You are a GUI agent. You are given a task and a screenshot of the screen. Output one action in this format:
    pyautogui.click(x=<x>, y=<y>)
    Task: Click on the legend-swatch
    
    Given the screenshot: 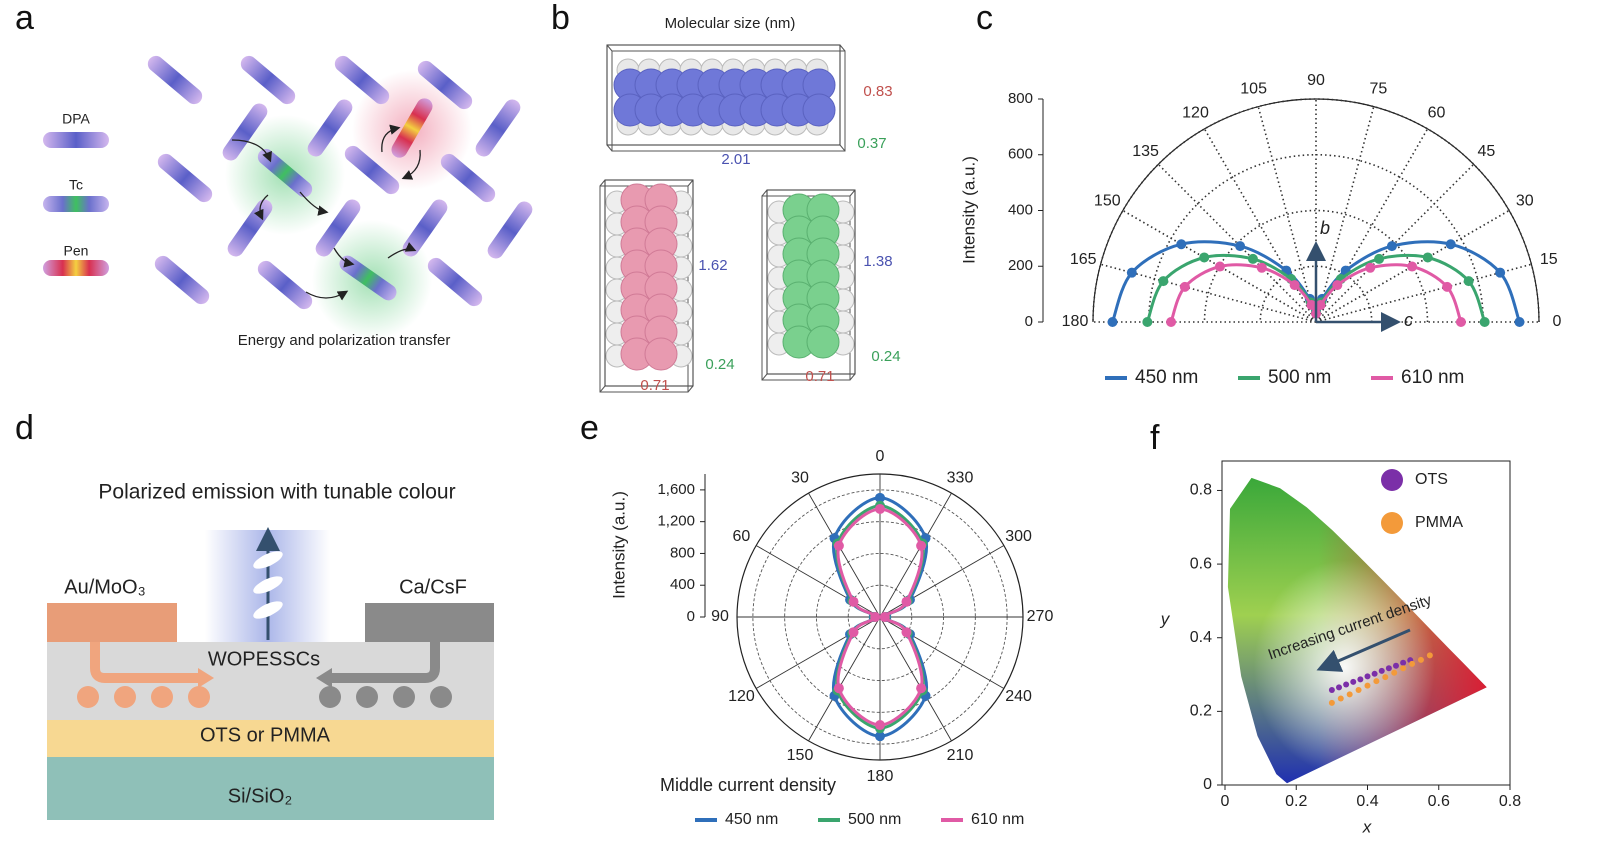 What is the action you would take?
    pyautogui.click(x=1392, y=480)
    